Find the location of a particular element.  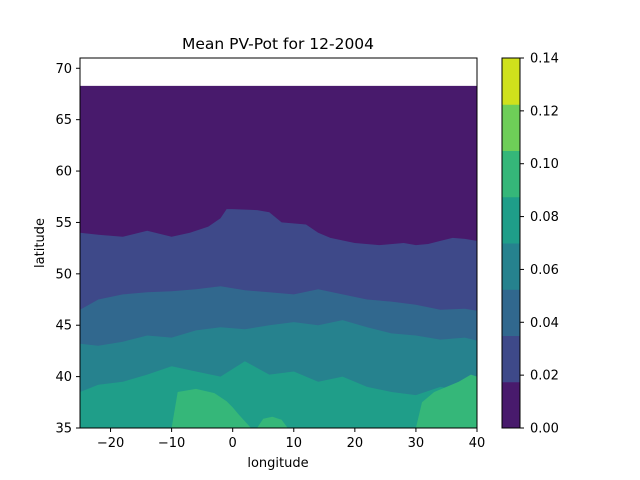

x-axis: −20 −10 0 10 20 30 40 is located at coordinates (291, 439).